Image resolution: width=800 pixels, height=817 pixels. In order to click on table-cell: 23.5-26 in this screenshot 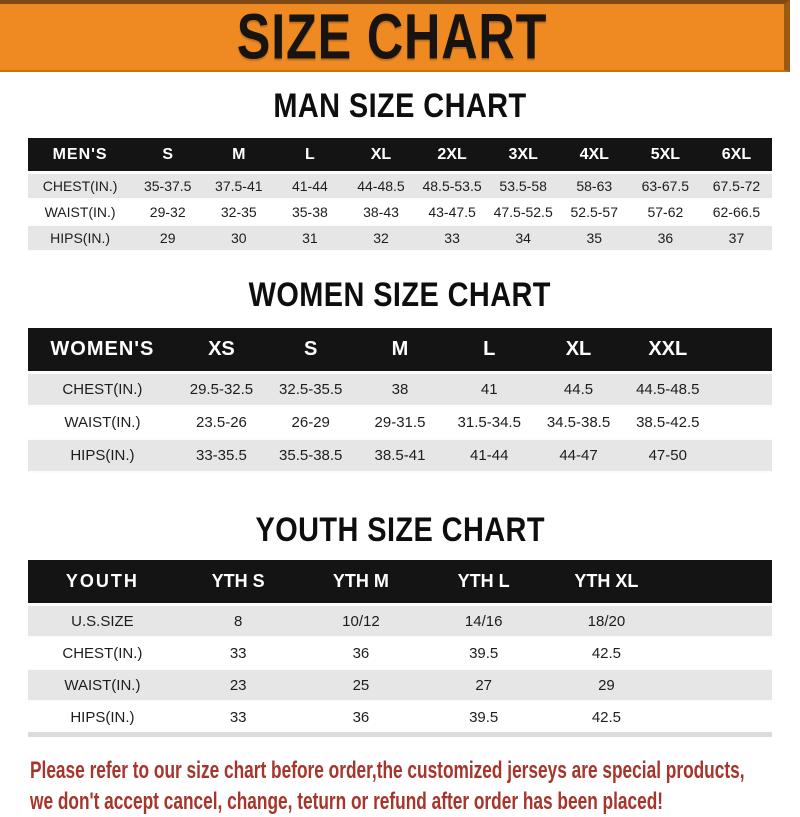, I will do `click(221, 422)`.